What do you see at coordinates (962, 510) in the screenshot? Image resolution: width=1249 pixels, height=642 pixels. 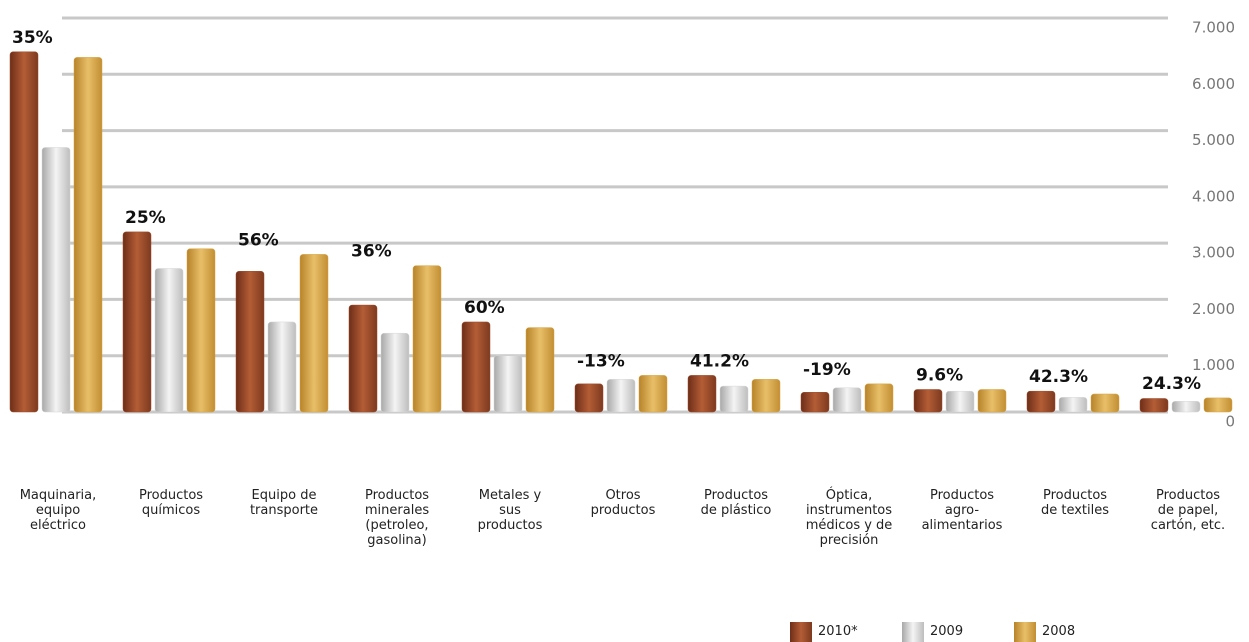 I see `x-tick-label: Productos agro- alimentarios` at bounding box center [962, 510].